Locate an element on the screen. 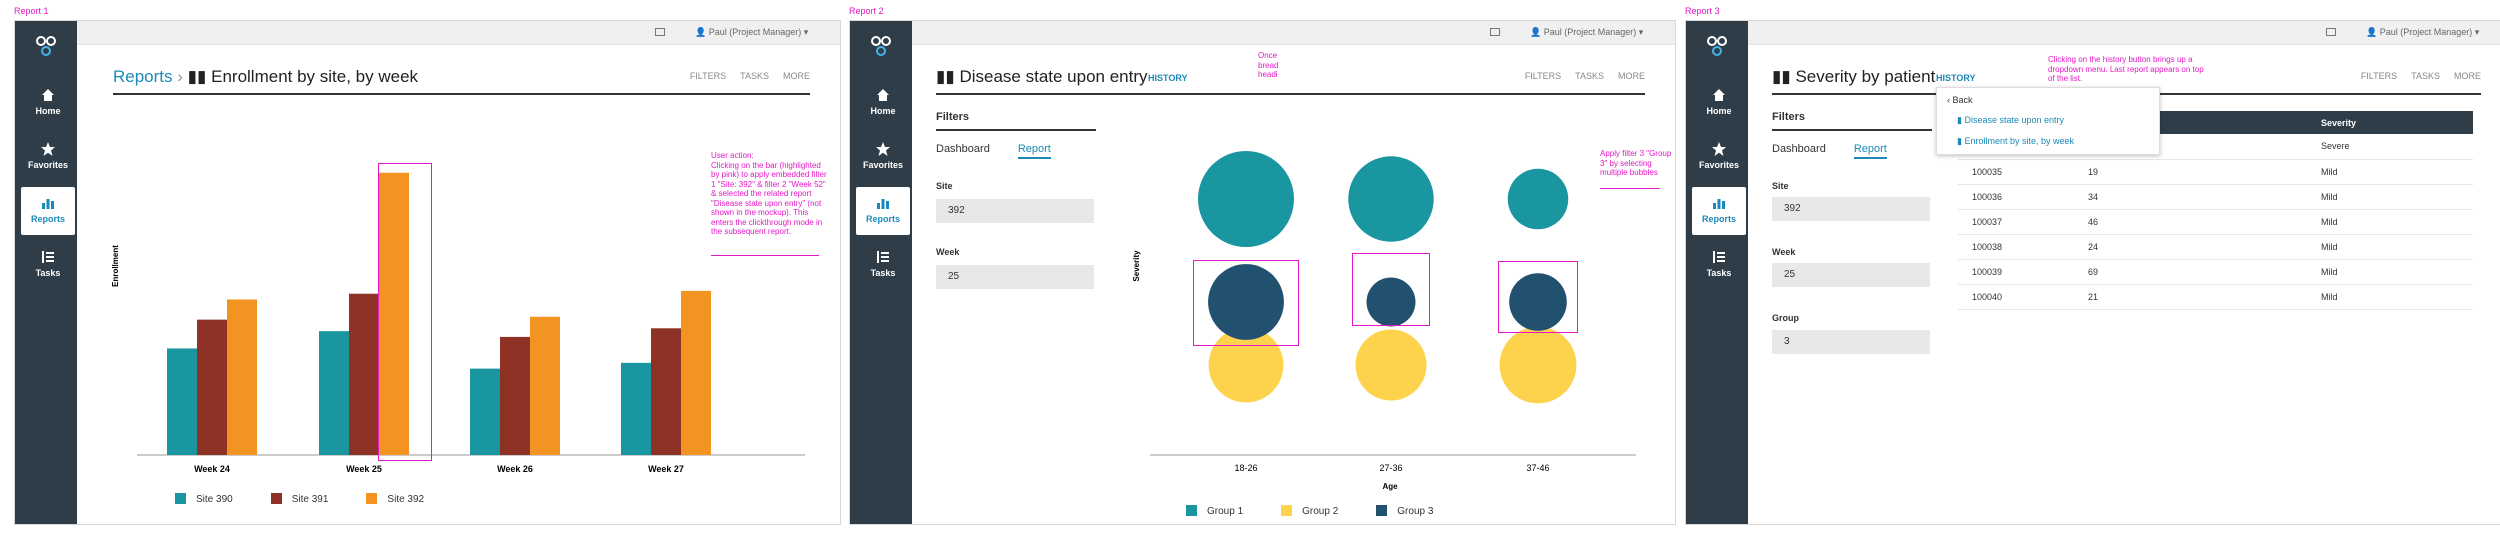 Image resolution: width=2500 pixels, height=540 pixels. history-item-enrollment: ▮ Enrollment by site, by week is located at coordinates (2015, 141).